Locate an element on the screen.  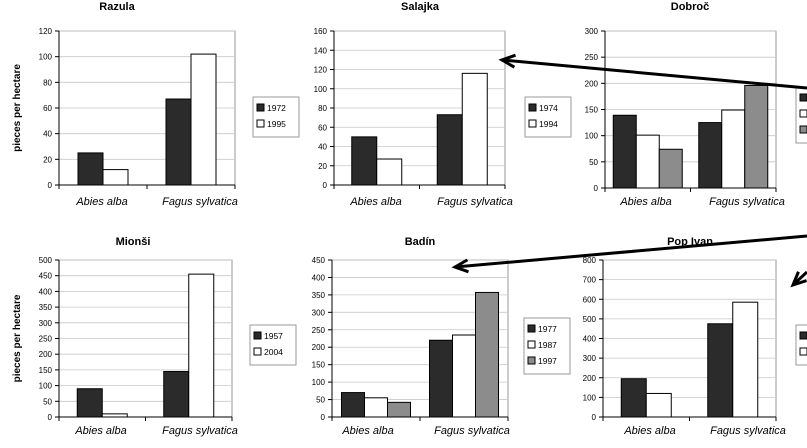
y-tick-label: 350 is located at coordinates (319, 295).